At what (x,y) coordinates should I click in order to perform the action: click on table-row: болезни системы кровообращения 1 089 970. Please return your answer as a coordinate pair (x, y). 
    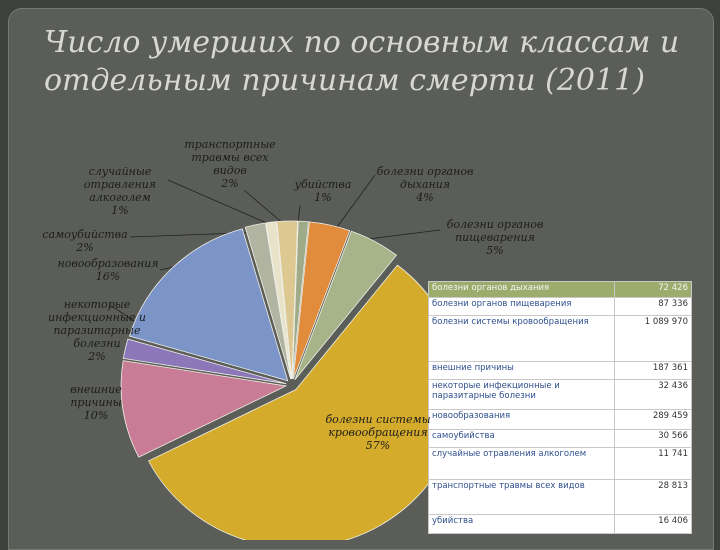
    Looking at the image, I should click on (560, 338).